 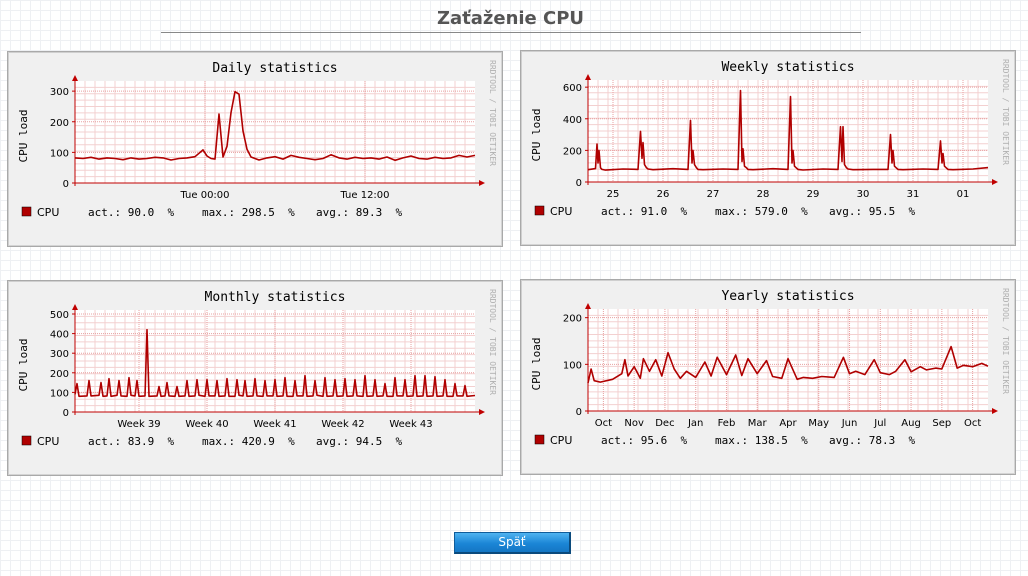 What do you see at coordinates (911, 423) in the screenshot?
I see `x-tick-label: Aug` at bounding box center [911, 423].